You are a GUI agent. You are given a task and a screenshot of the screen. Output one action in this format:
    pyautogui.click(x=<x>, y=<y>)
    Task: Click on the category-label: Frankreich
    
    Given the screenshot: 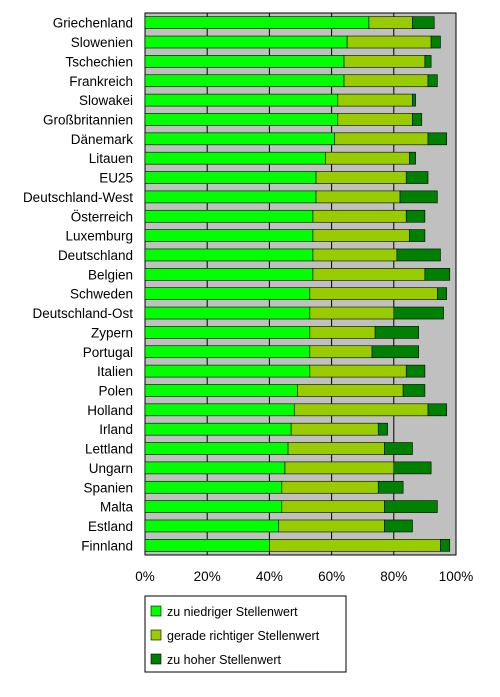 What is the action you would take?
    pyautogui.click(x=101, y=81)
    